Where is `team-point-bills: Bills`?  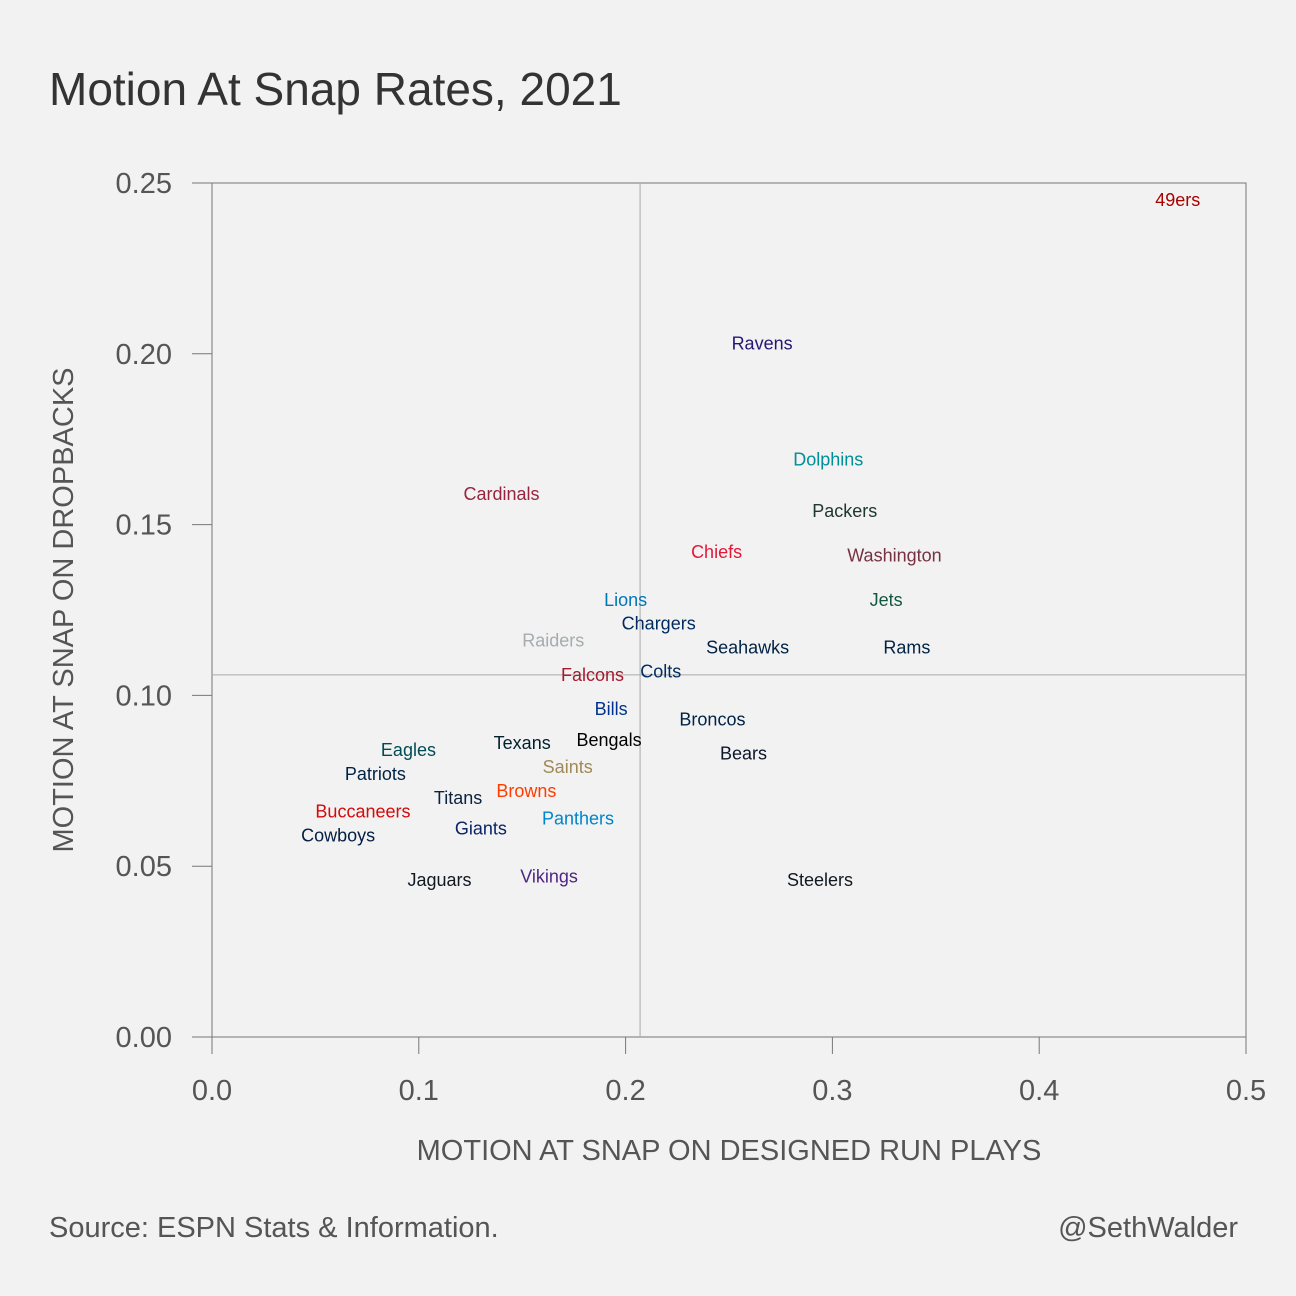 team-point-bills: Bills is located at coordinates (611, 709).